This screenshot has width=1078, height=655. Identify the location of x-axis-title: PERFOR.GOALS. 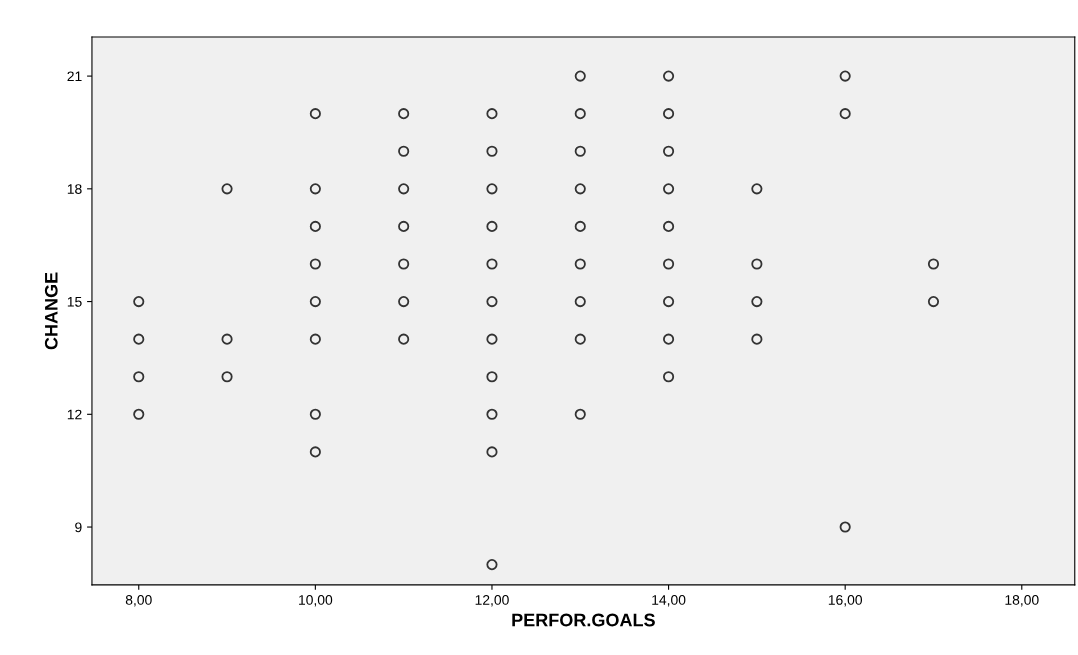
(583, 620).